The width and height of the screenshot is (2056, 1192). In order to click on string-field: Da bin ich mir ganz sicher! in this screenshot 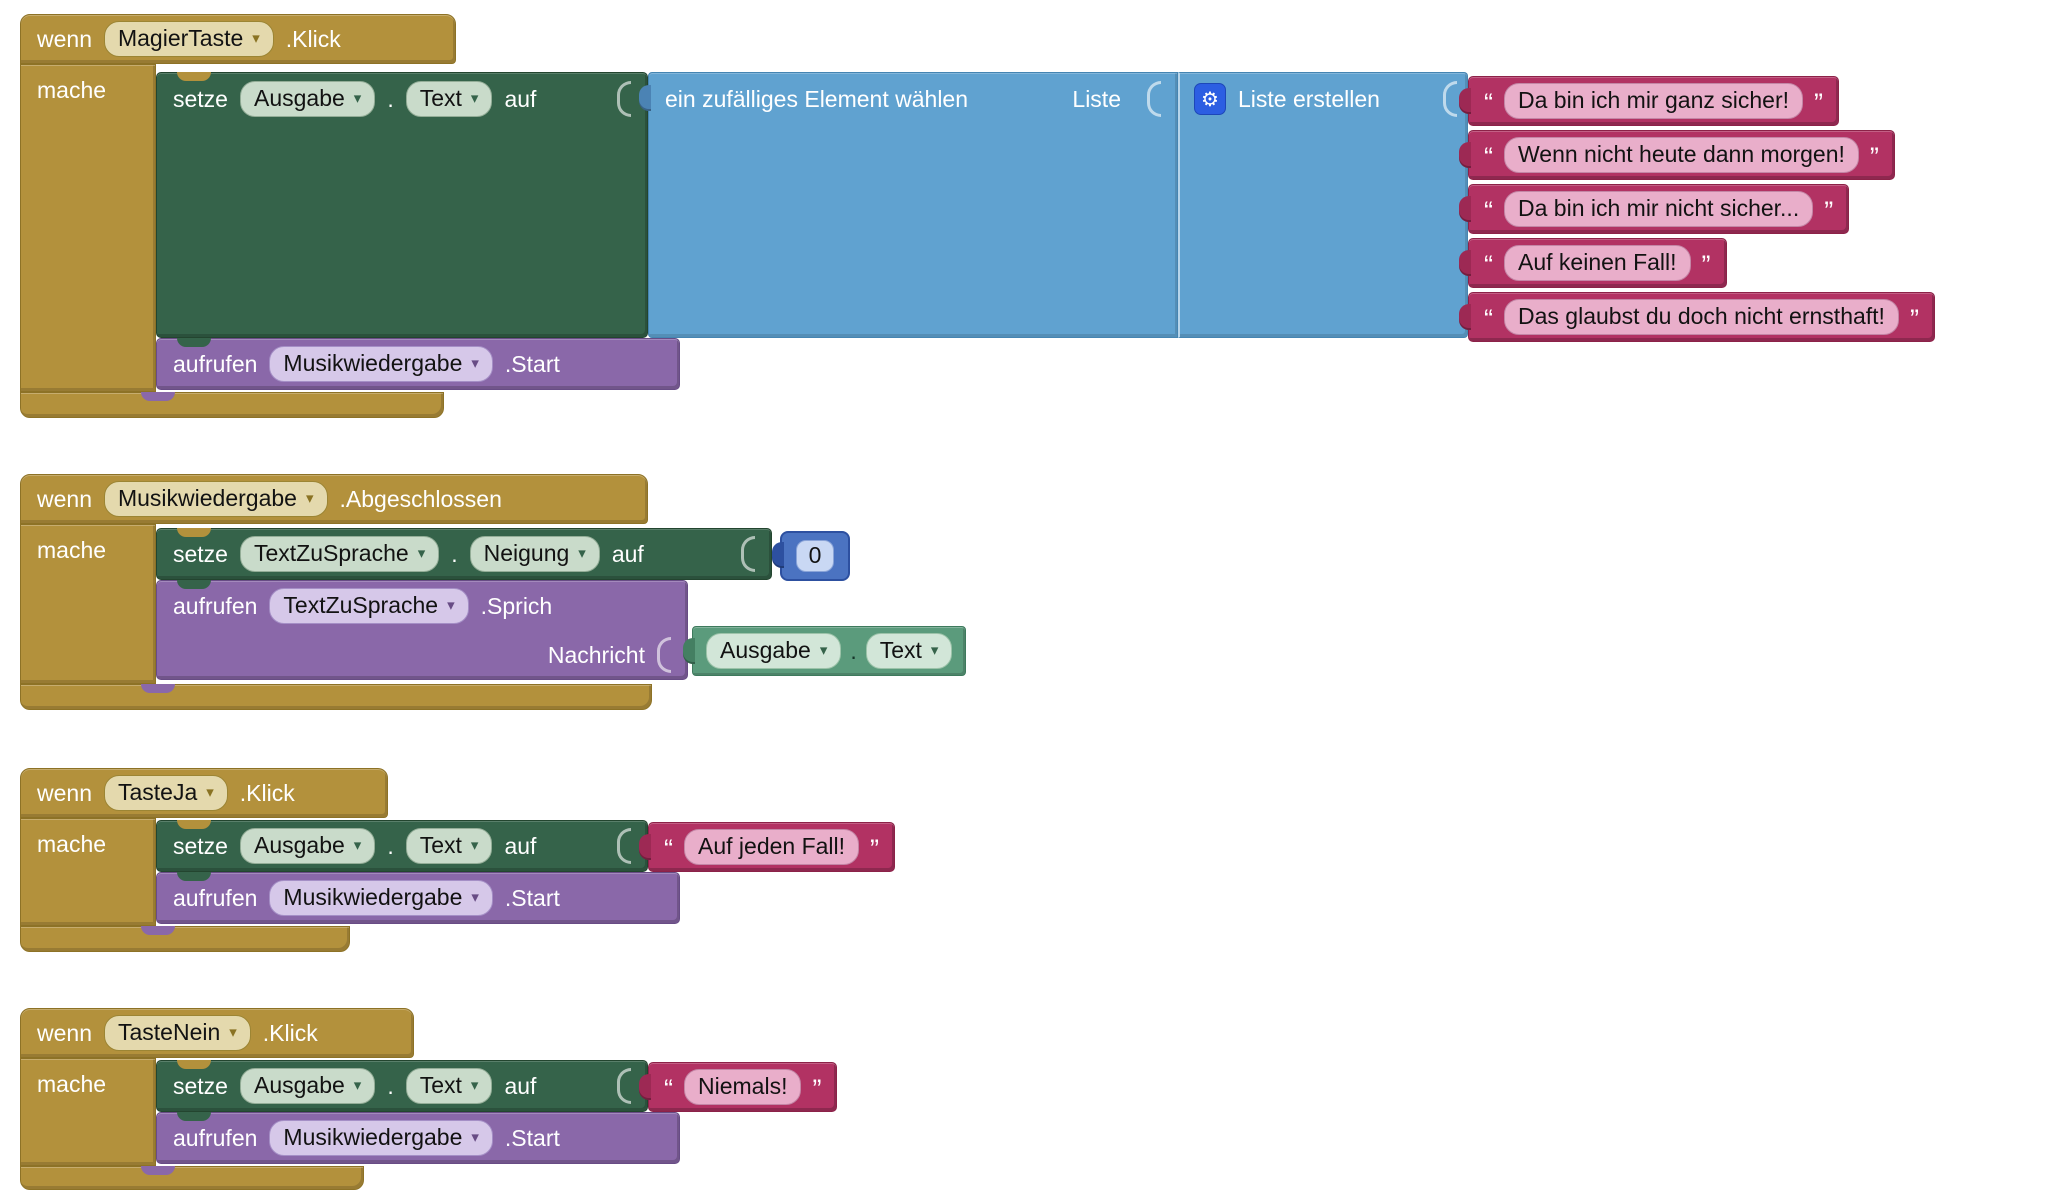, I will do `click(1653, 101)`.